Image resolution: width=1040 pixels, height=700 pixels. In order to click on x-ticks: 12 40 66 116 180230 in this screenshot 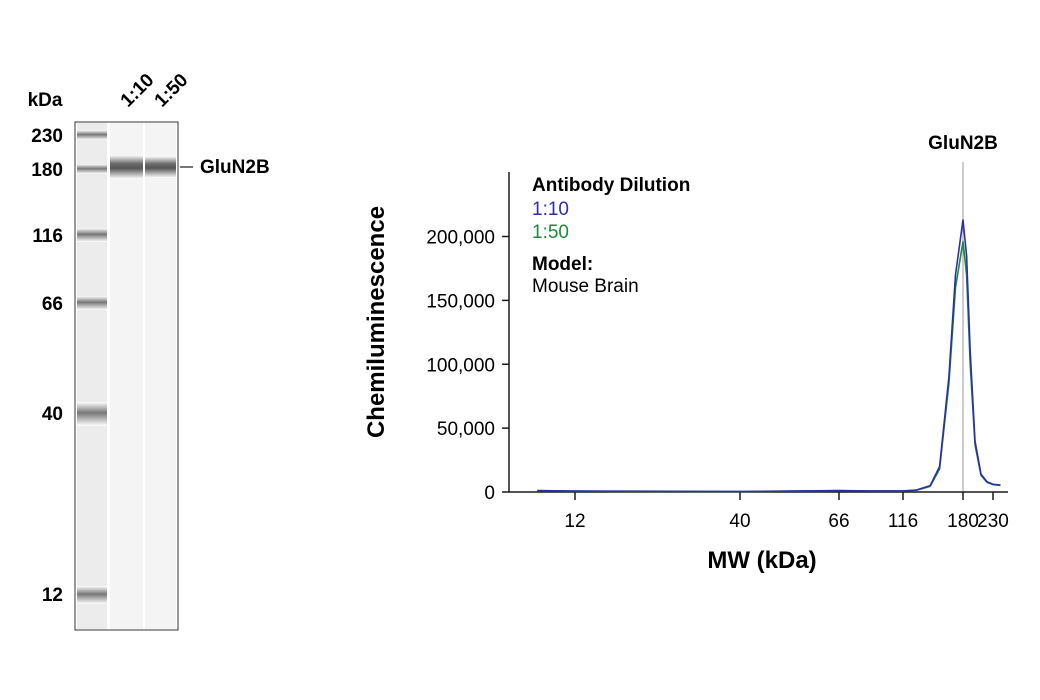, I will do `click(786, 512)`.